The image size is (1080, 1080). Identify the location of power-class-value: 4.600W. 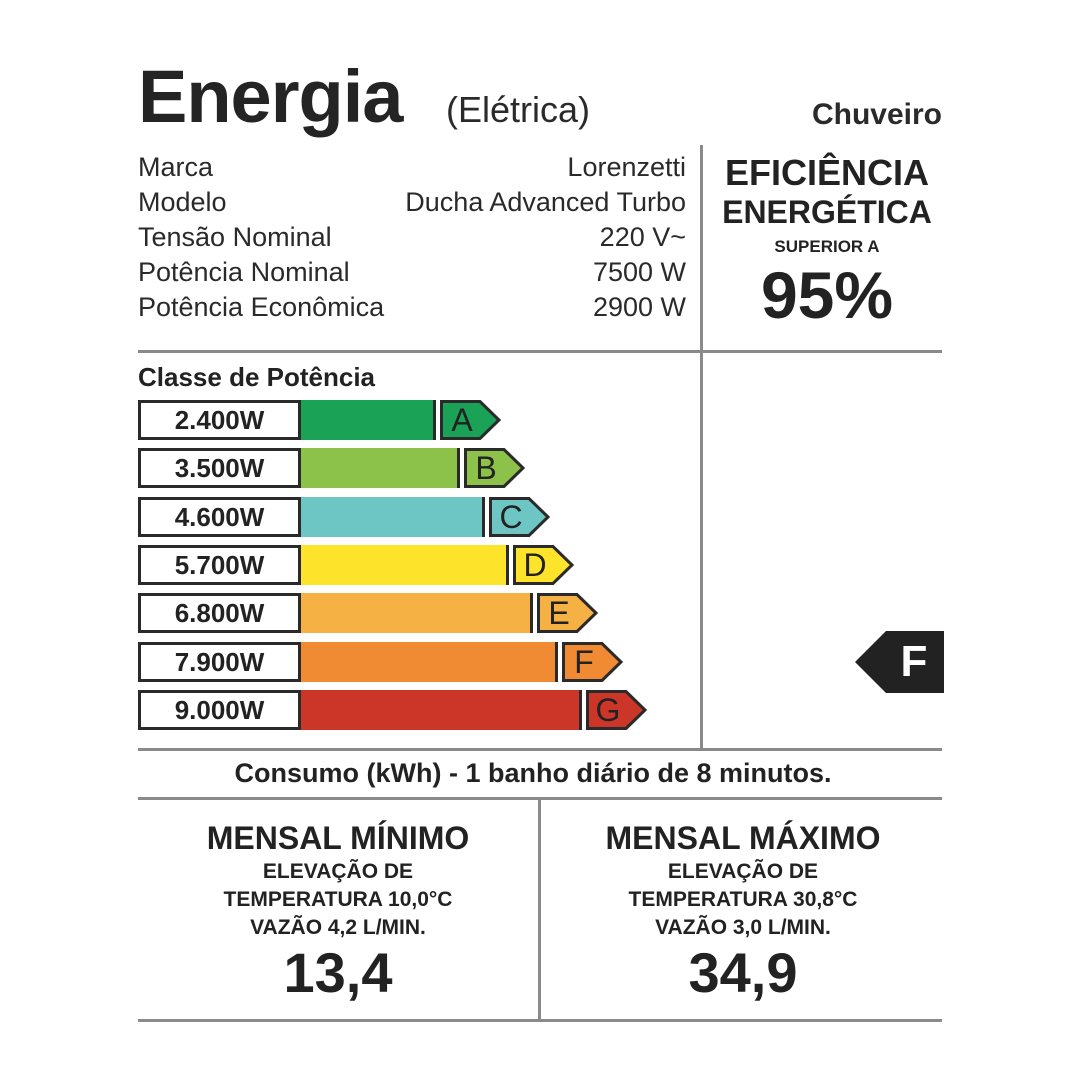
(219, 517).